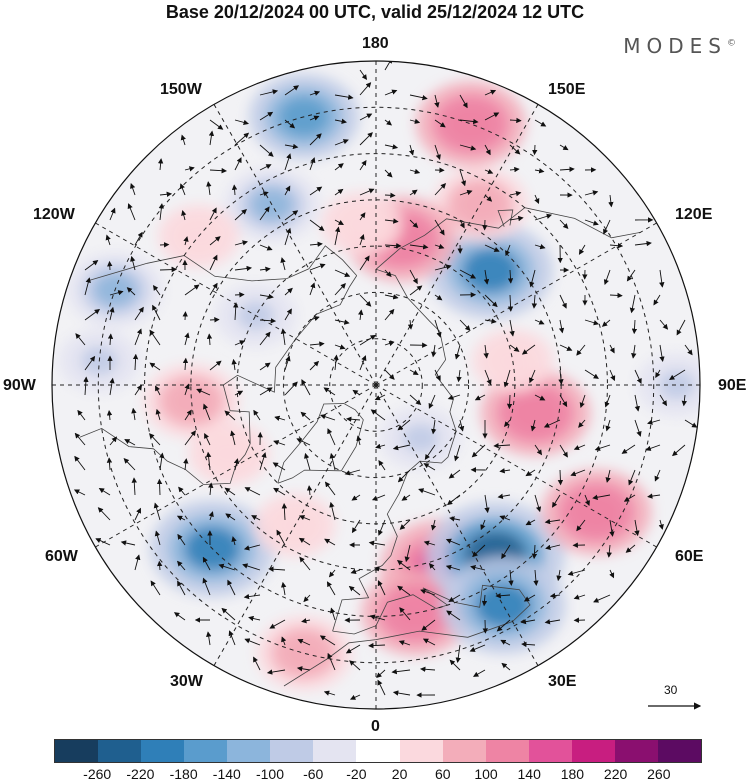 The image size is (750, 783). What do you see at coordinates (183, 774) in the screenshot?
I see `colorbar-tick-label: -180` at bounding box center [183, 774].